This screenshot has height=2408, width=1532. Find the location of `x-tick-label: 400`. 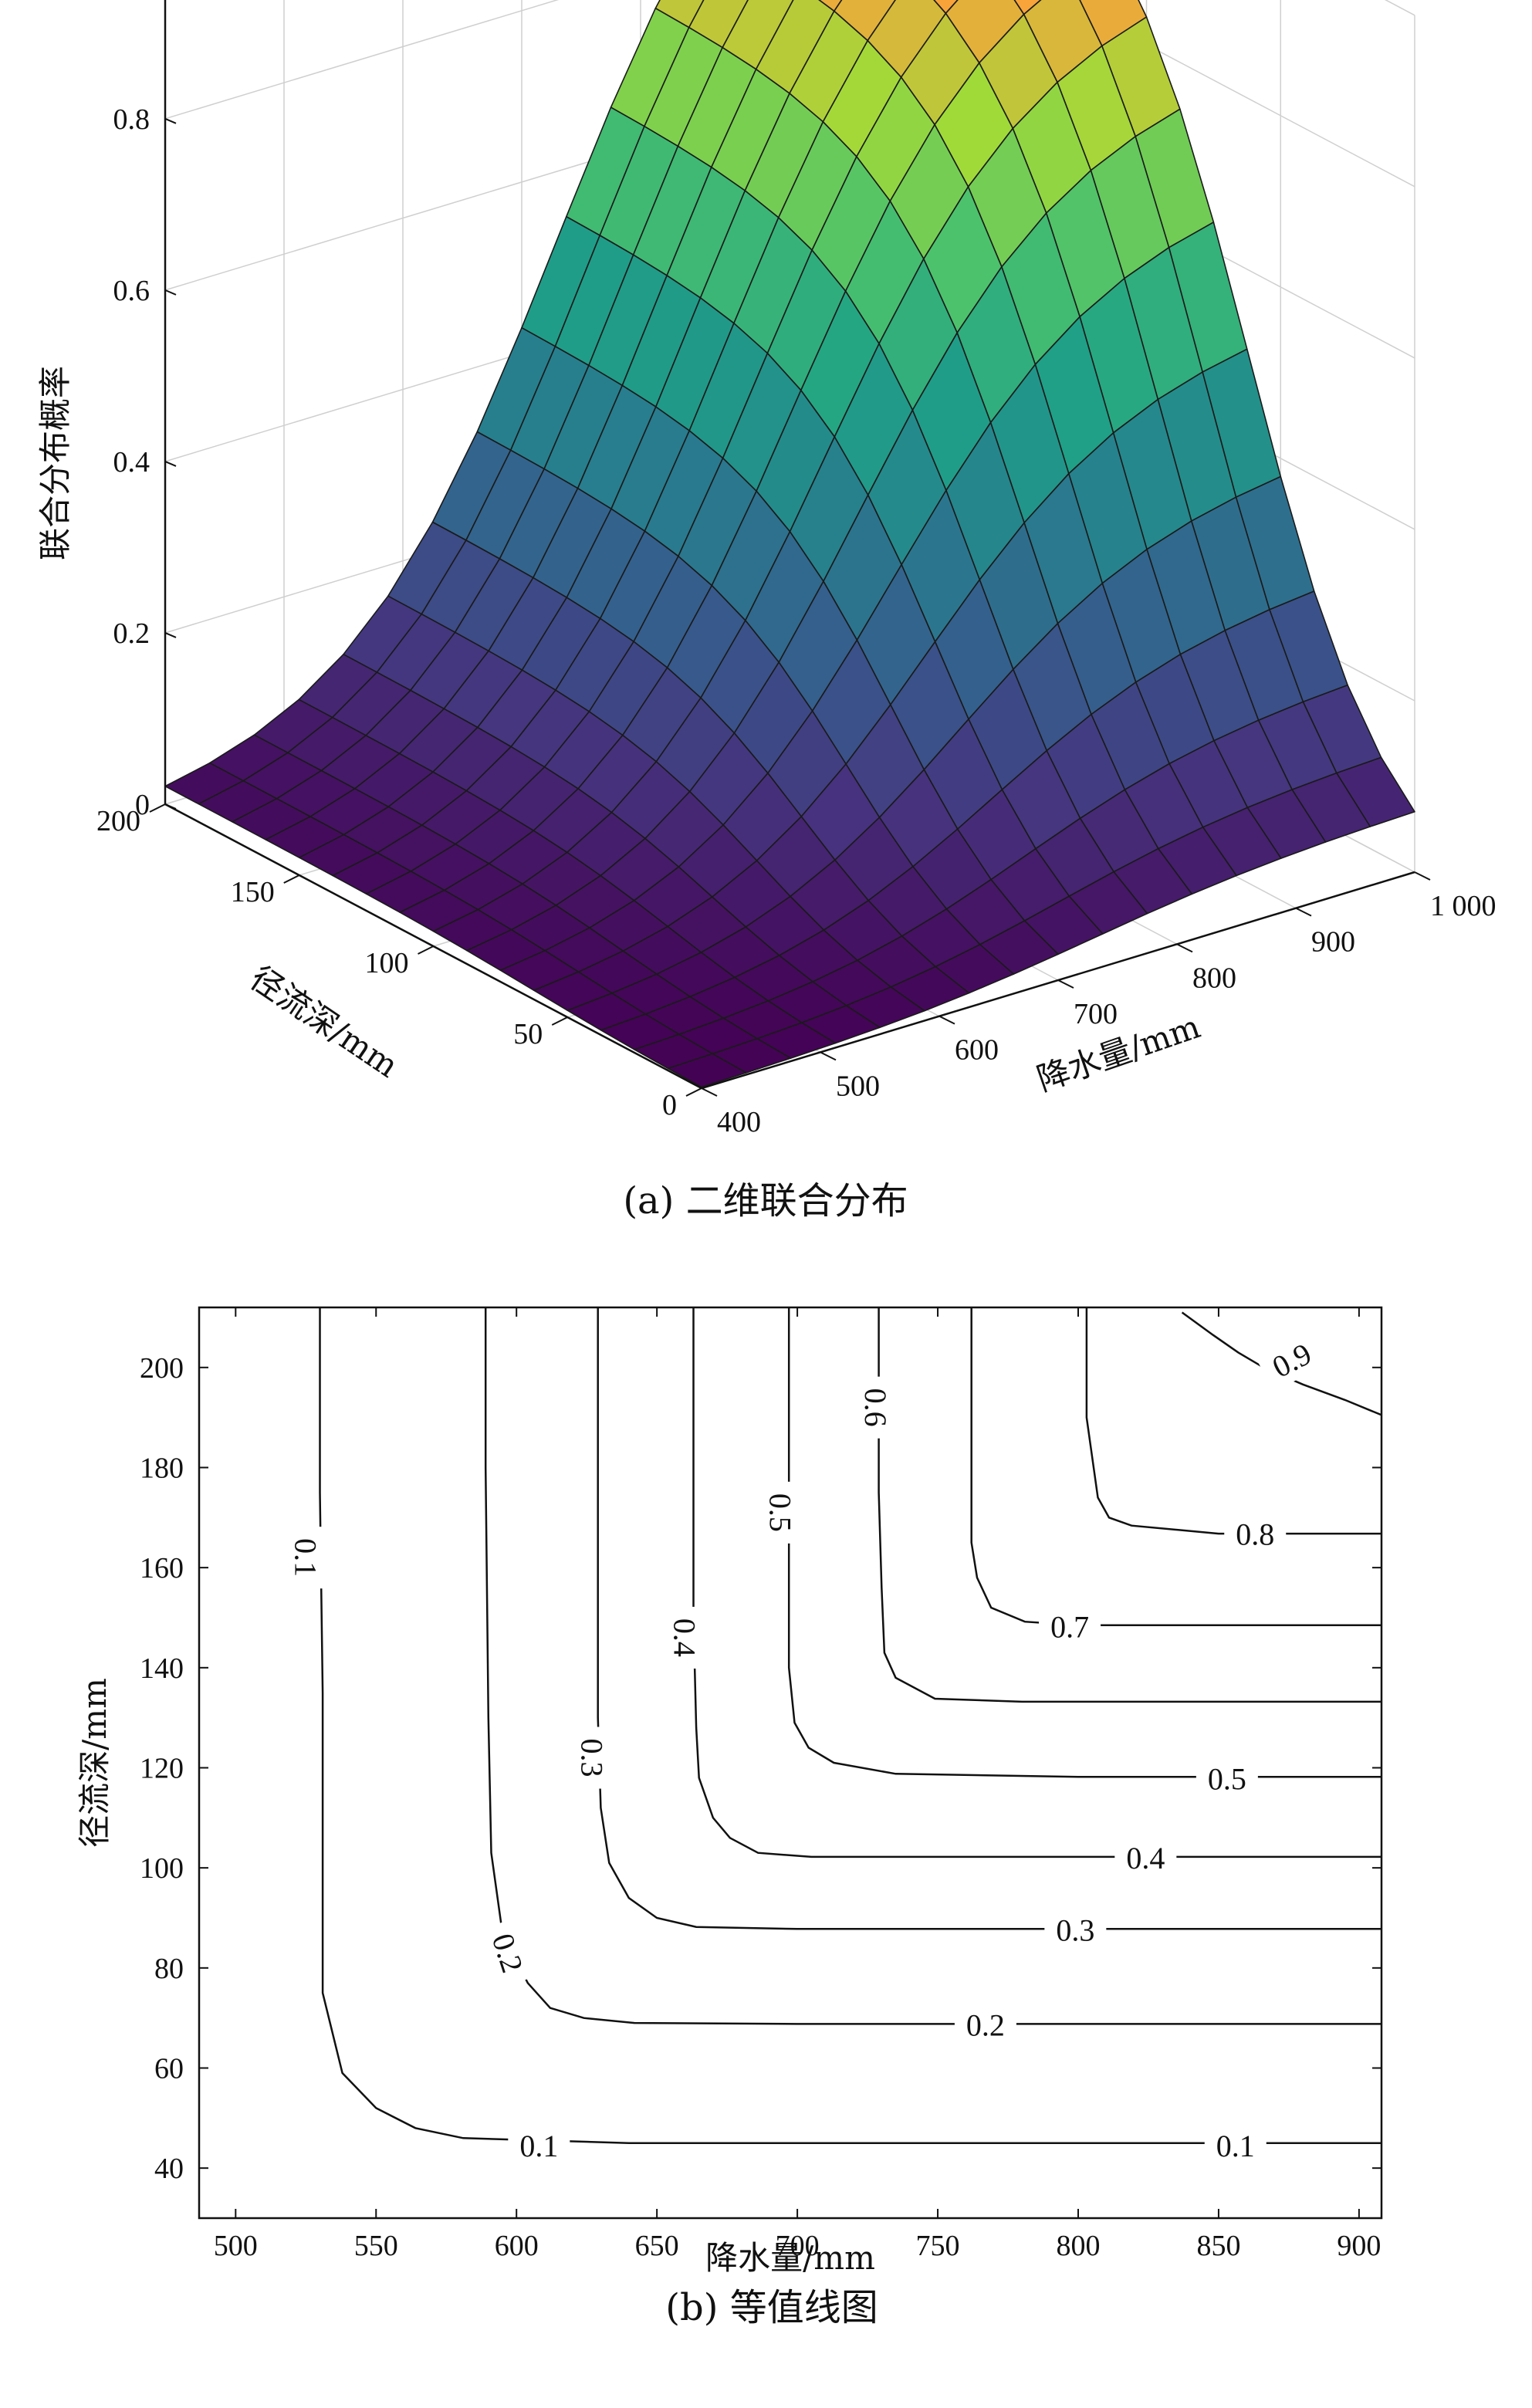

x-tick-label: 400 is located at coordinates (739, 1122).